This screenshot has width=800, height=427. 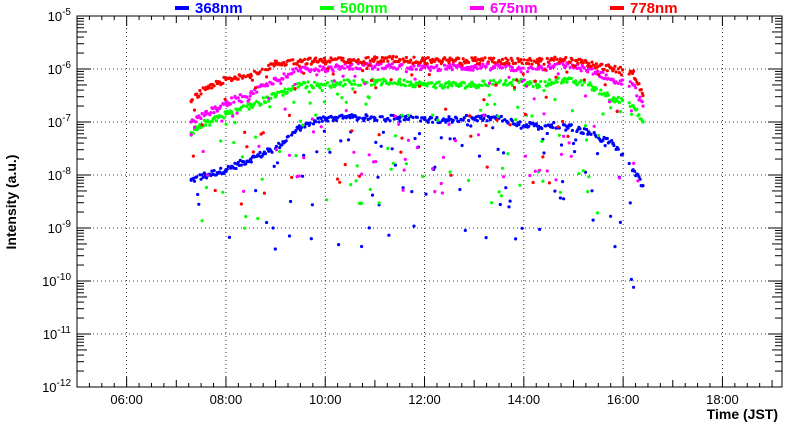 What do you see at coordinates (11, 202) in the screenshot?
I see `y-axis-title: Intensity (a.u.)` at bounding box center [11, 202].